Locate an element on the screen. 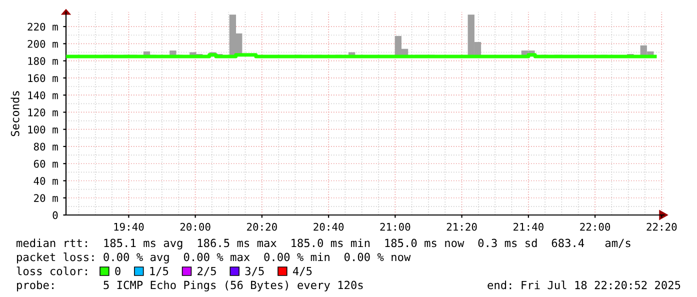 The height and width of the screenshot is (297, 697). text: end: Fri Jul 18 22:20:52 2025 is located at coordinates (584, 285).